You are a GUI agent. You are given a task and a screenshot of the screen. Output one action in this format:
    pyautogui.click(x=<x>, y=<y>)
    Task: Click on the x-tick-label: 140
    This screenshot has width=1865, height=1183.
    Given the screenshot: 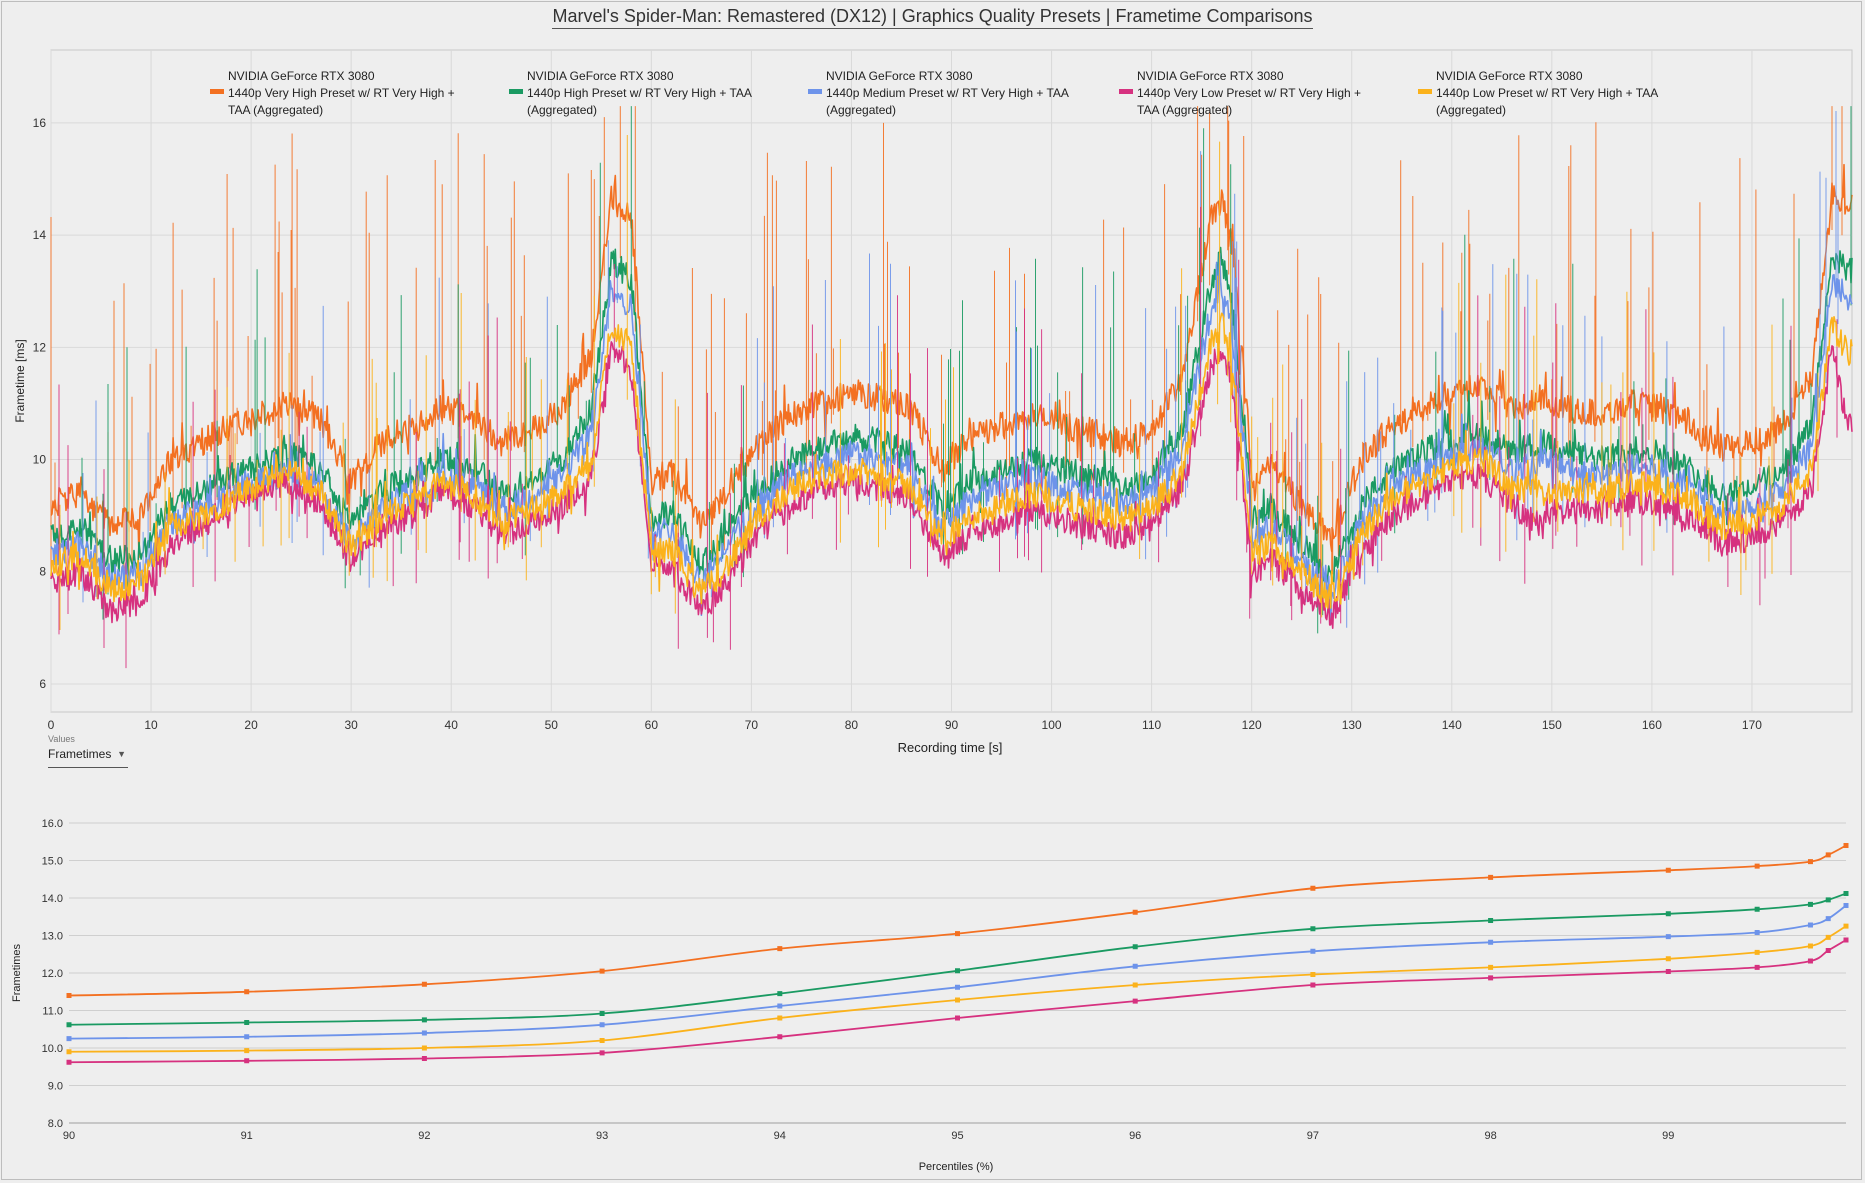 What is the action you would take?
    pyautogui.click(x=1452, y=725)
    